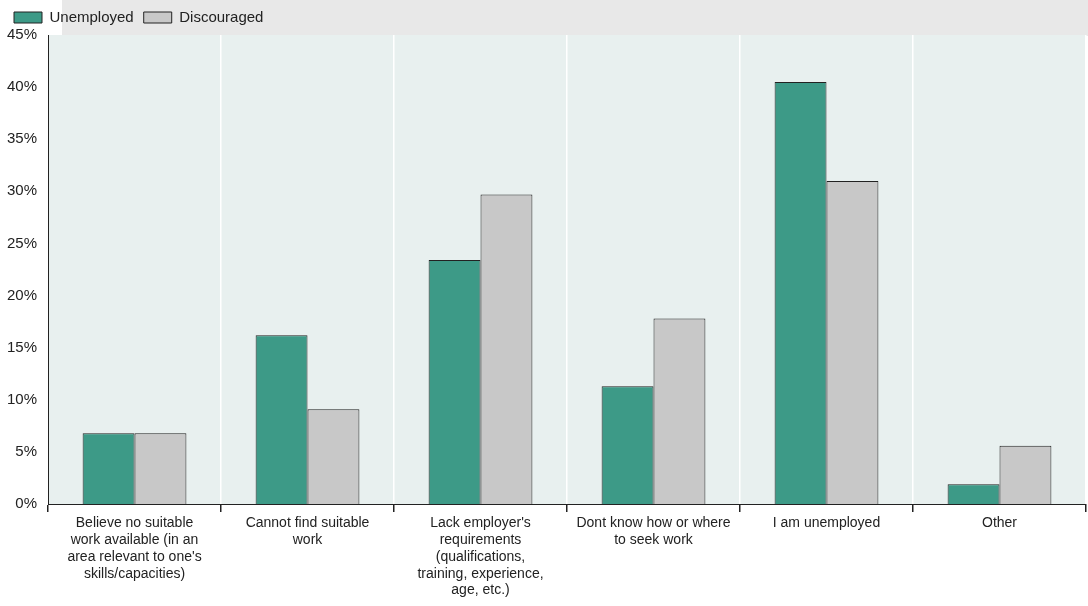 The height and width of the screenshot is (606, 1088). Describe the element at coordinates (826, 522) in the screenshot. I see `x-tick-label: I am unemployed` at that location.